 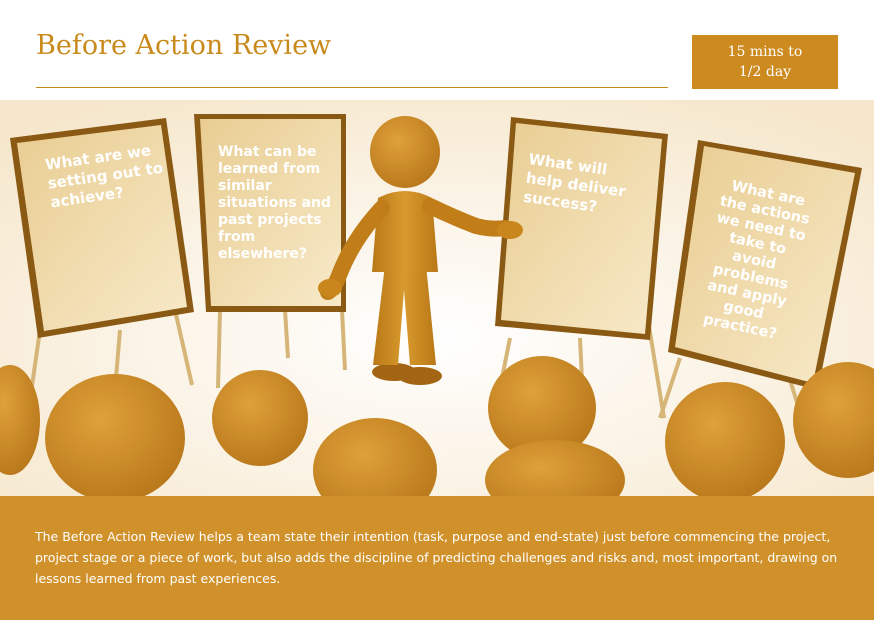 What do you see at coordinates (765, 62) in the screenshot?
I see `duration-badge: 15 mins to 1/2 day` at bounding box center [765, 62].